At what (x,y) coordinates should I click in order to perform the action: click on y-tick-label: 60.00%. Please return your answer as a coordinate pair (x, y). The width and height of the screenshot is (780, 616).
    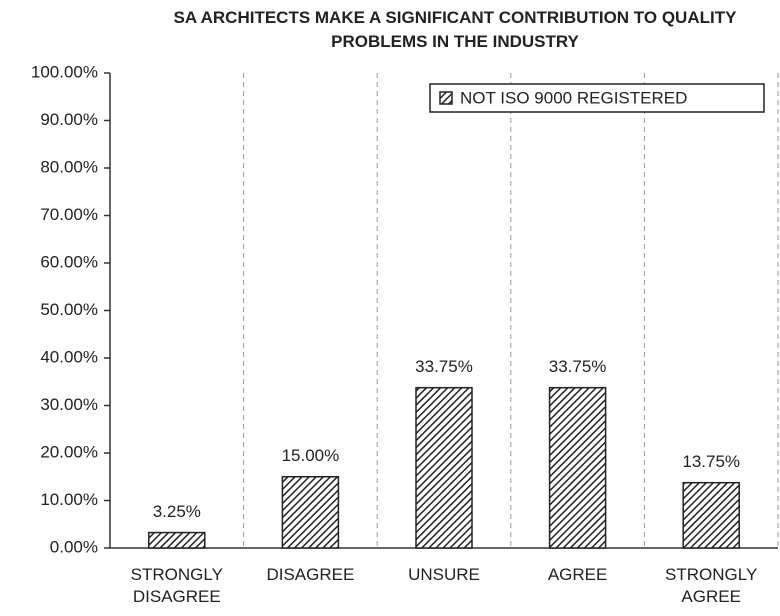
    Looking at the image, I should click on (69, 261).